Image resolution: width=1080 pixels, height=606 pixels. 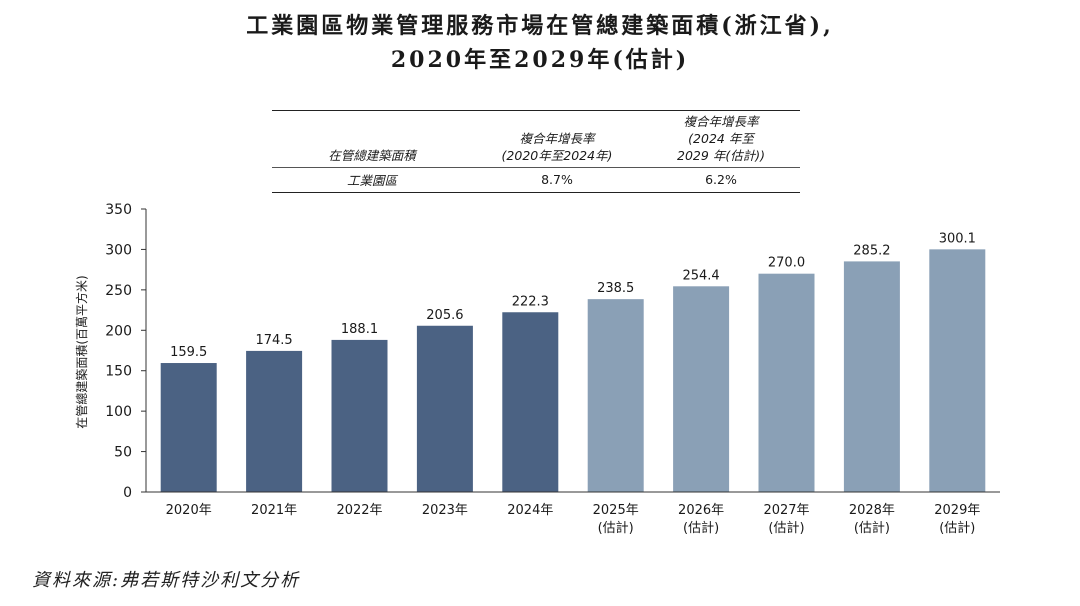 What do you see at coordinates (359, 510) in the screenshot?
I see `category-label-2: 2022年` at bounding box center [359, 510].